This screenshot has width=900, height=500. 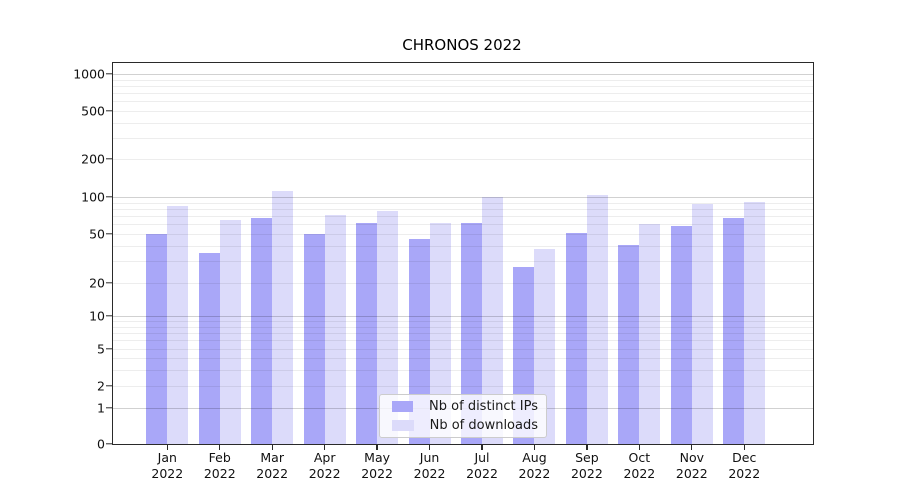 I want to click on bar-jun-downloads, so click(x=440, y=333).